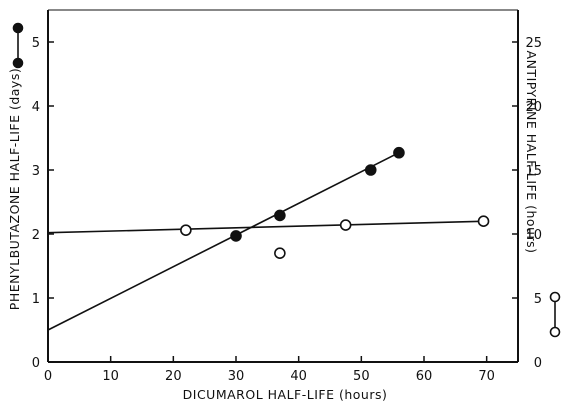 The height and width of the screenshot is (404, 563). Describe the element at coordinates (533, 235) in the screenshot. I see `y-right-tick-label: 10` at that location.